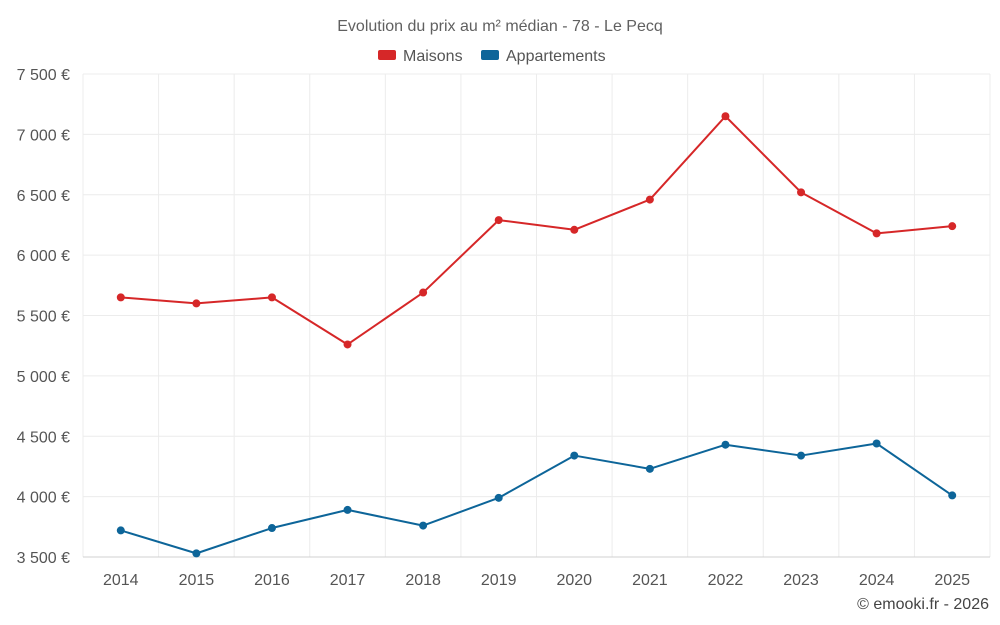 Image resolution: width=1000 pixels, height=625 pixels. I want to click on legend-swatch-appartements, so click(490, 55).